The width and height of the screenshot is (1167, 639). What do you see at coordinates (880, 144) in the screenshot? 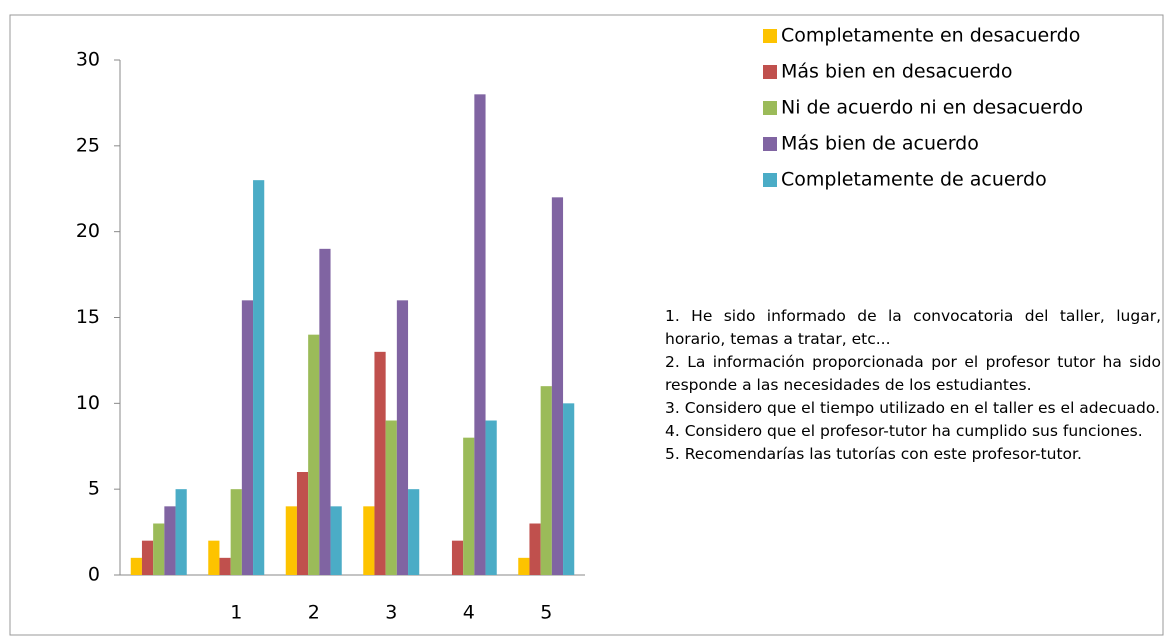
I see `legend-label: Más bien de acuerdo` at bounding box center [880, 144].